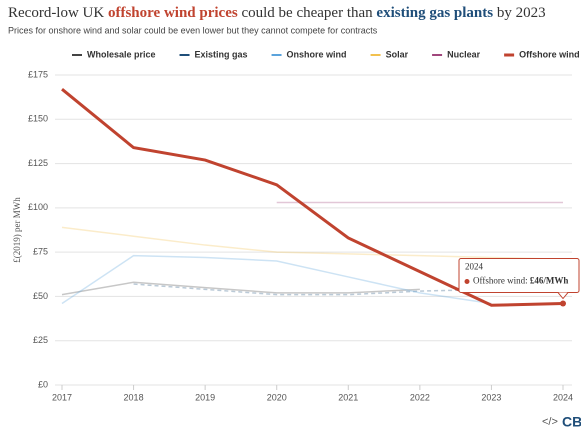  What do you see at coordinates (307, 13) in the screenshot?
I see `title-part: could be cheaper than` at bounding box center [307, 13].